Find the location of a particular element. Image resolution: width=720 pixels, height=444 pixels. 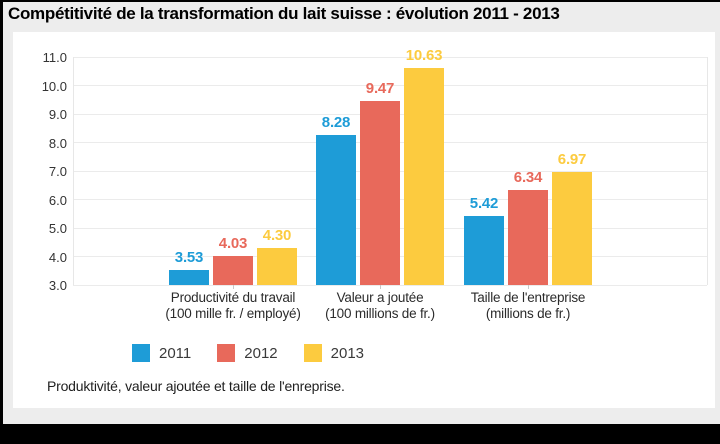

legend-item-2013: 2013 is located at coordinates (334, 353).